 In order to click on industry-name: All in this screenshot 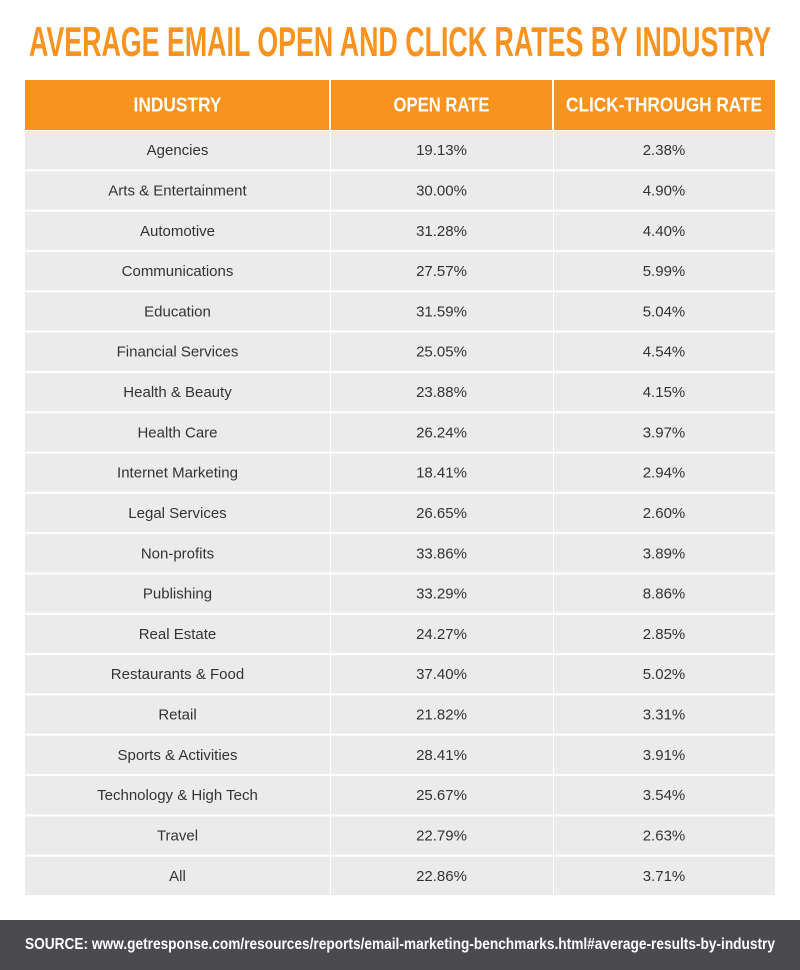, I will do `click(177, 876)`.